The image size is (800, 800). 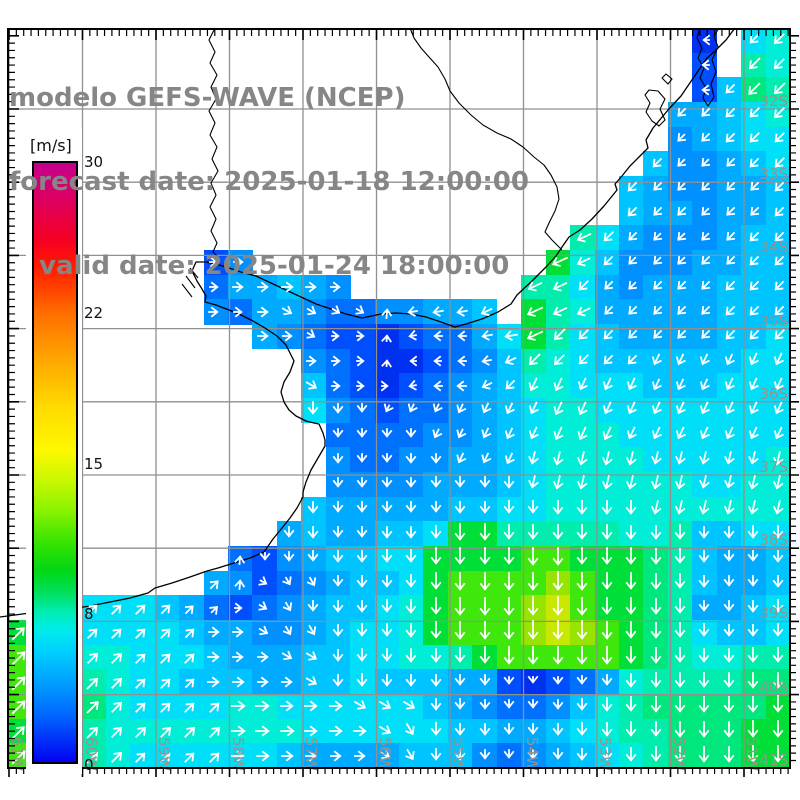 I want to click on colorbar-tick-label: 22, so click(x=94, y=312).